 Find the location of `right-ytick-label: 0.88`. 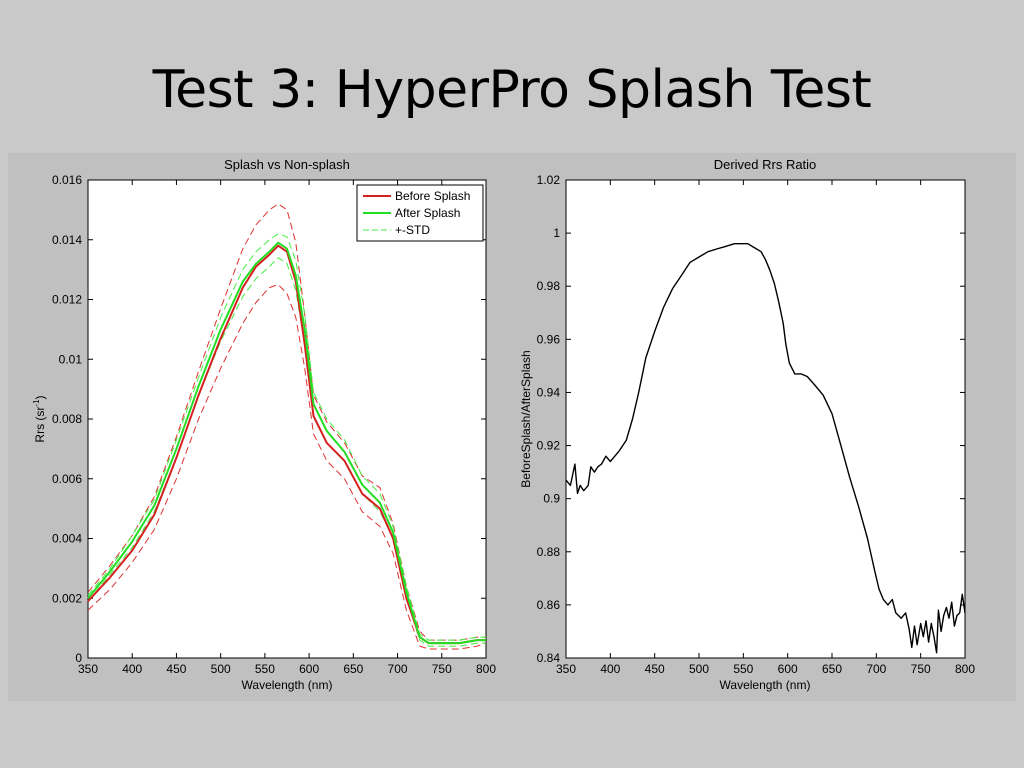

right-ytick-label: 0.88 is located at coordinates (549, 552).